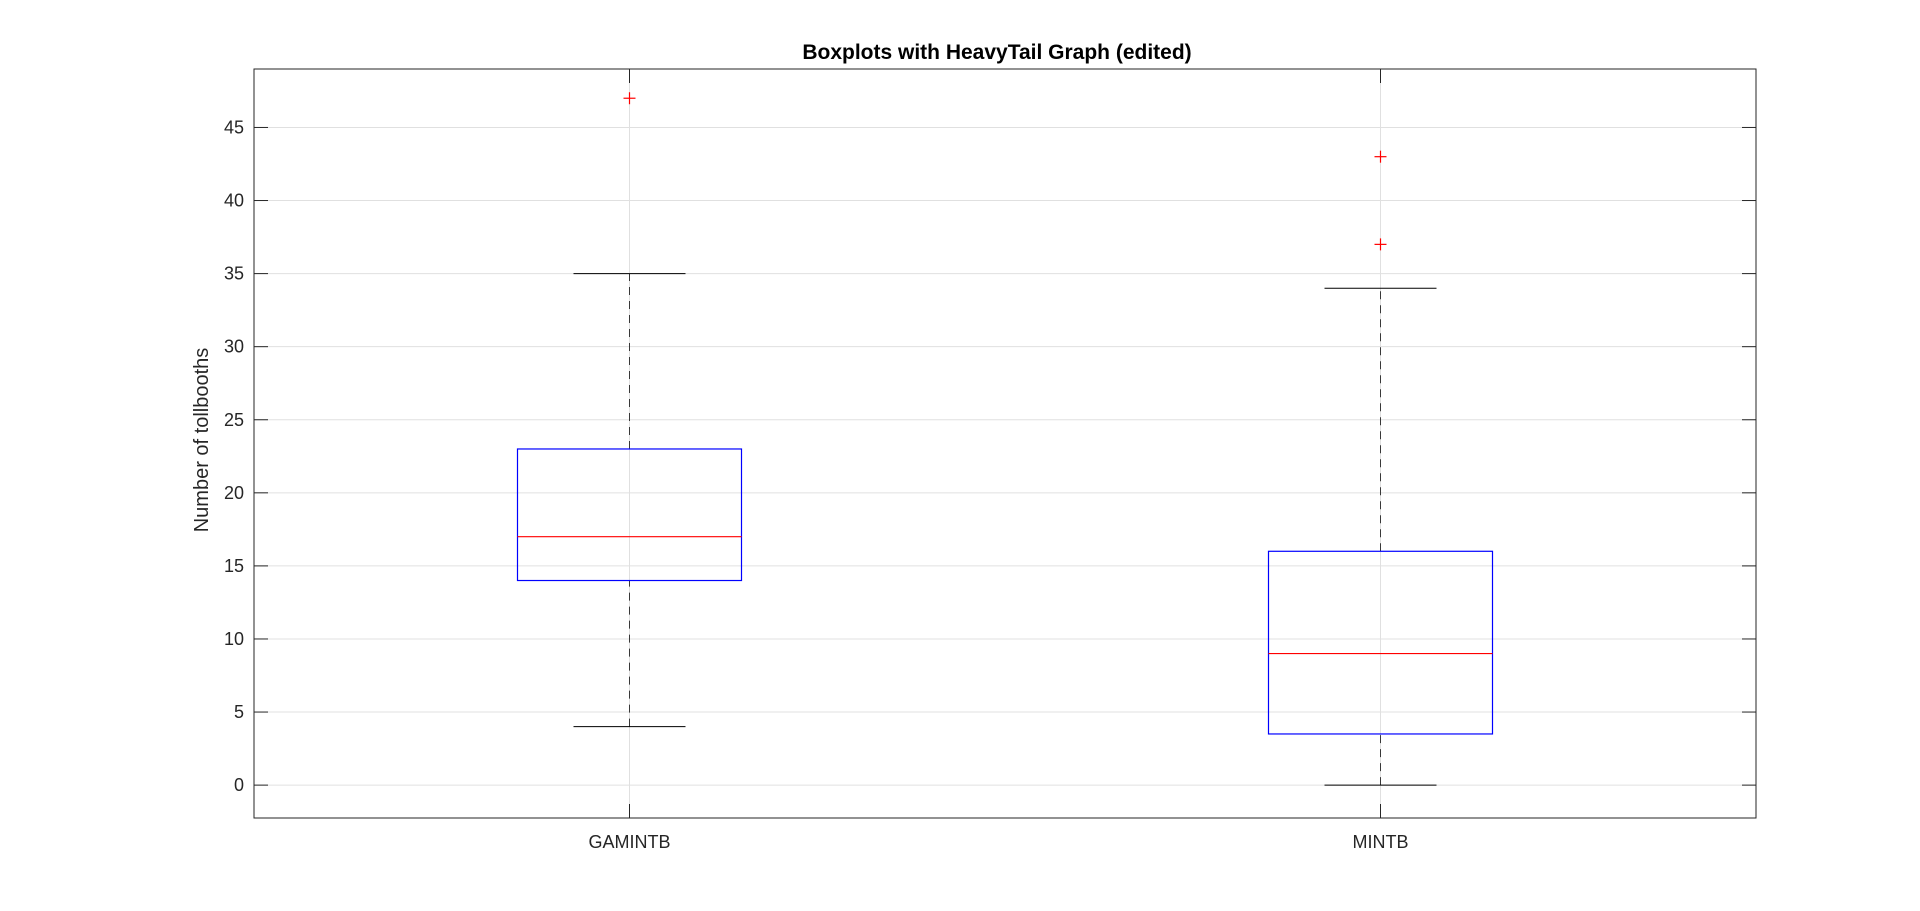  Describe the element at coordinates (629, 842) in the screenshot. I see `x-tick-label-gamintb: GAMINTB` at that location.